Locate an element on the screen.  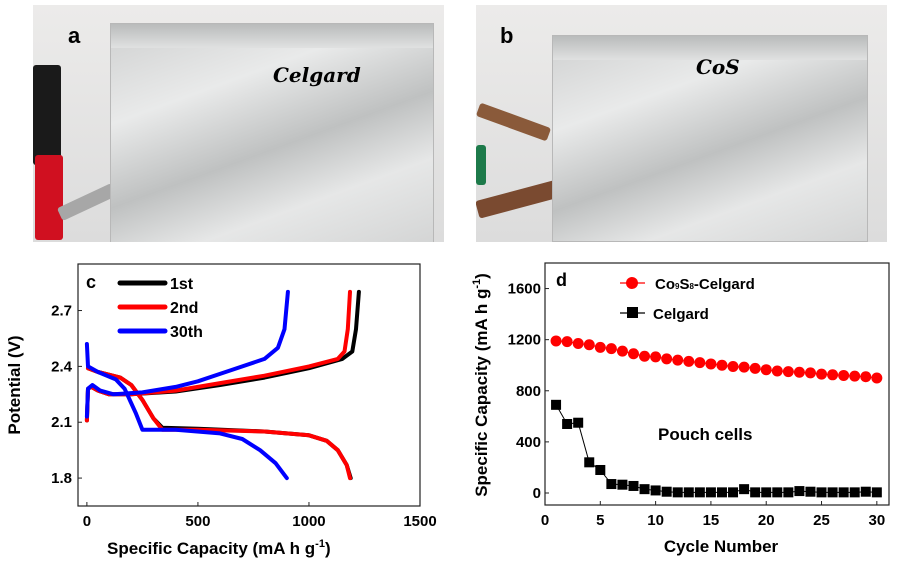
alligator-clip-black is located at coordinates (47, 115).